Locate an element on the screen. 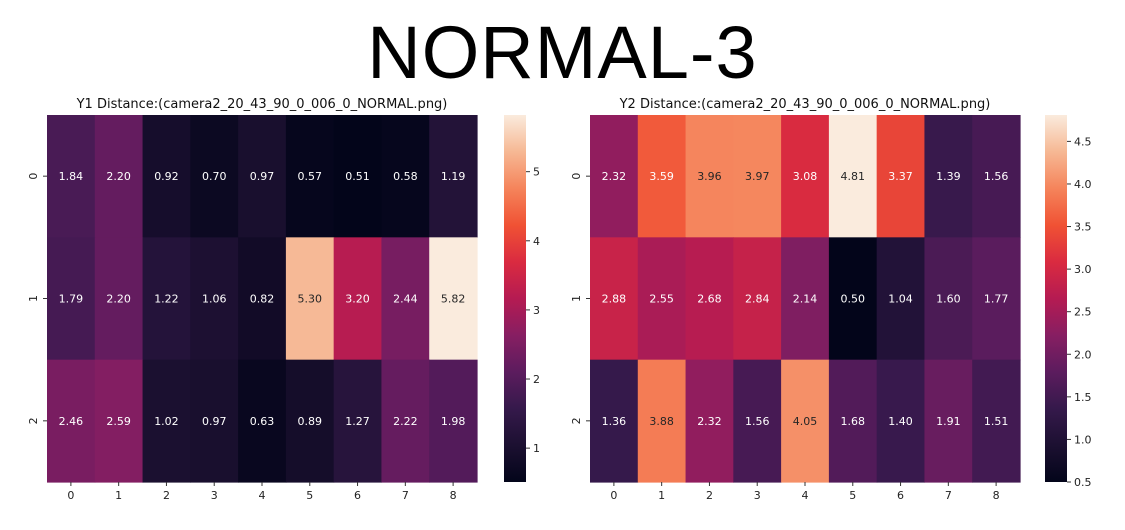 This screenshot has height=530, width=1125. heatmap-cell-label: 2.88 is located at coordinates (614, 299).